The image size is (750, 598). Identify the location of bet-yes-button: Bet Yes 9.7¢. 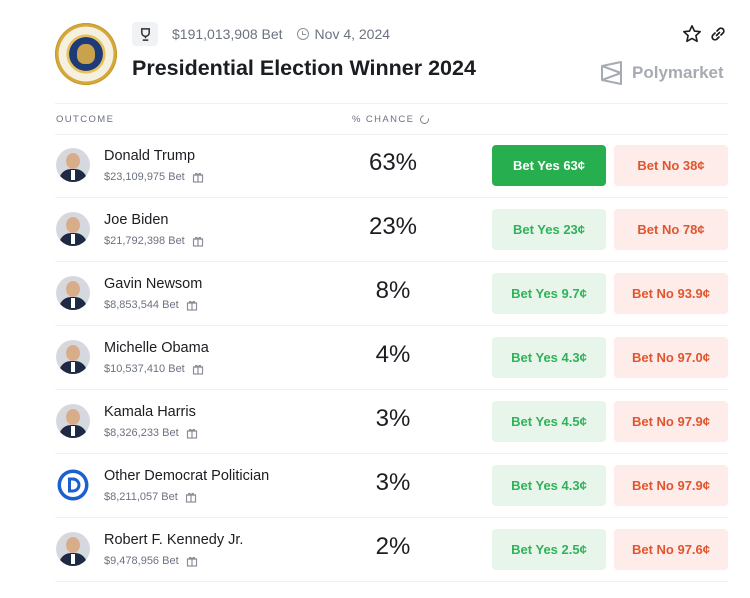
(549, 293).